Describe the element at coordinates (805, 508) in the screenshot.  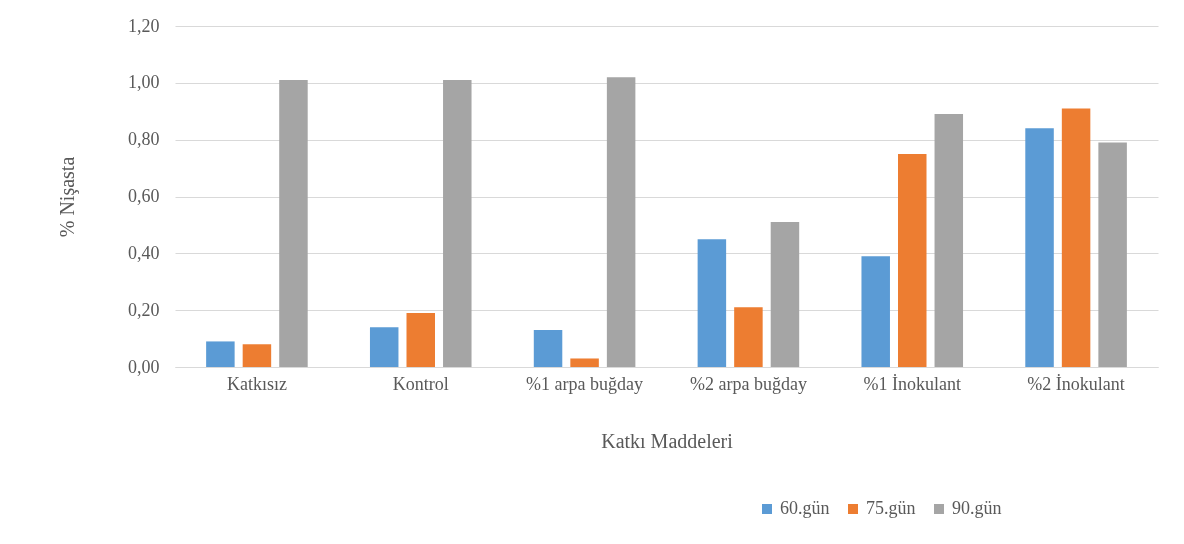
I see `legend-label: 60.gün` at that location.